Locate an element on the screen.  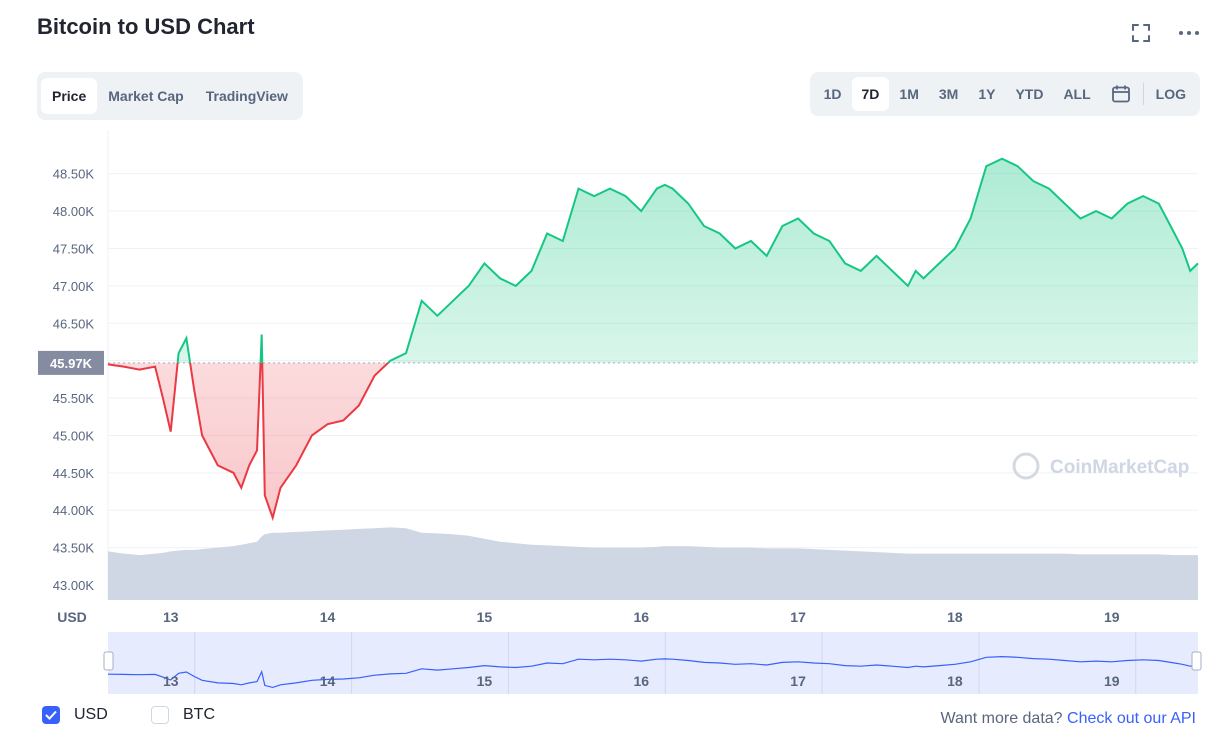
range-1m-button: 1M is located at coordinates (909, 94).